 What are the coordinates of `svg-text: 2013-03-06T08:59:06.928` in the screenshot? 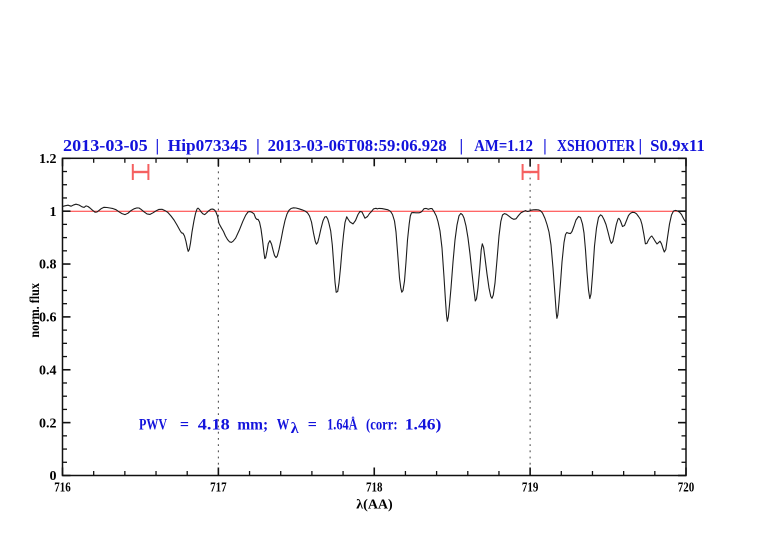 It's located at (357, 145).